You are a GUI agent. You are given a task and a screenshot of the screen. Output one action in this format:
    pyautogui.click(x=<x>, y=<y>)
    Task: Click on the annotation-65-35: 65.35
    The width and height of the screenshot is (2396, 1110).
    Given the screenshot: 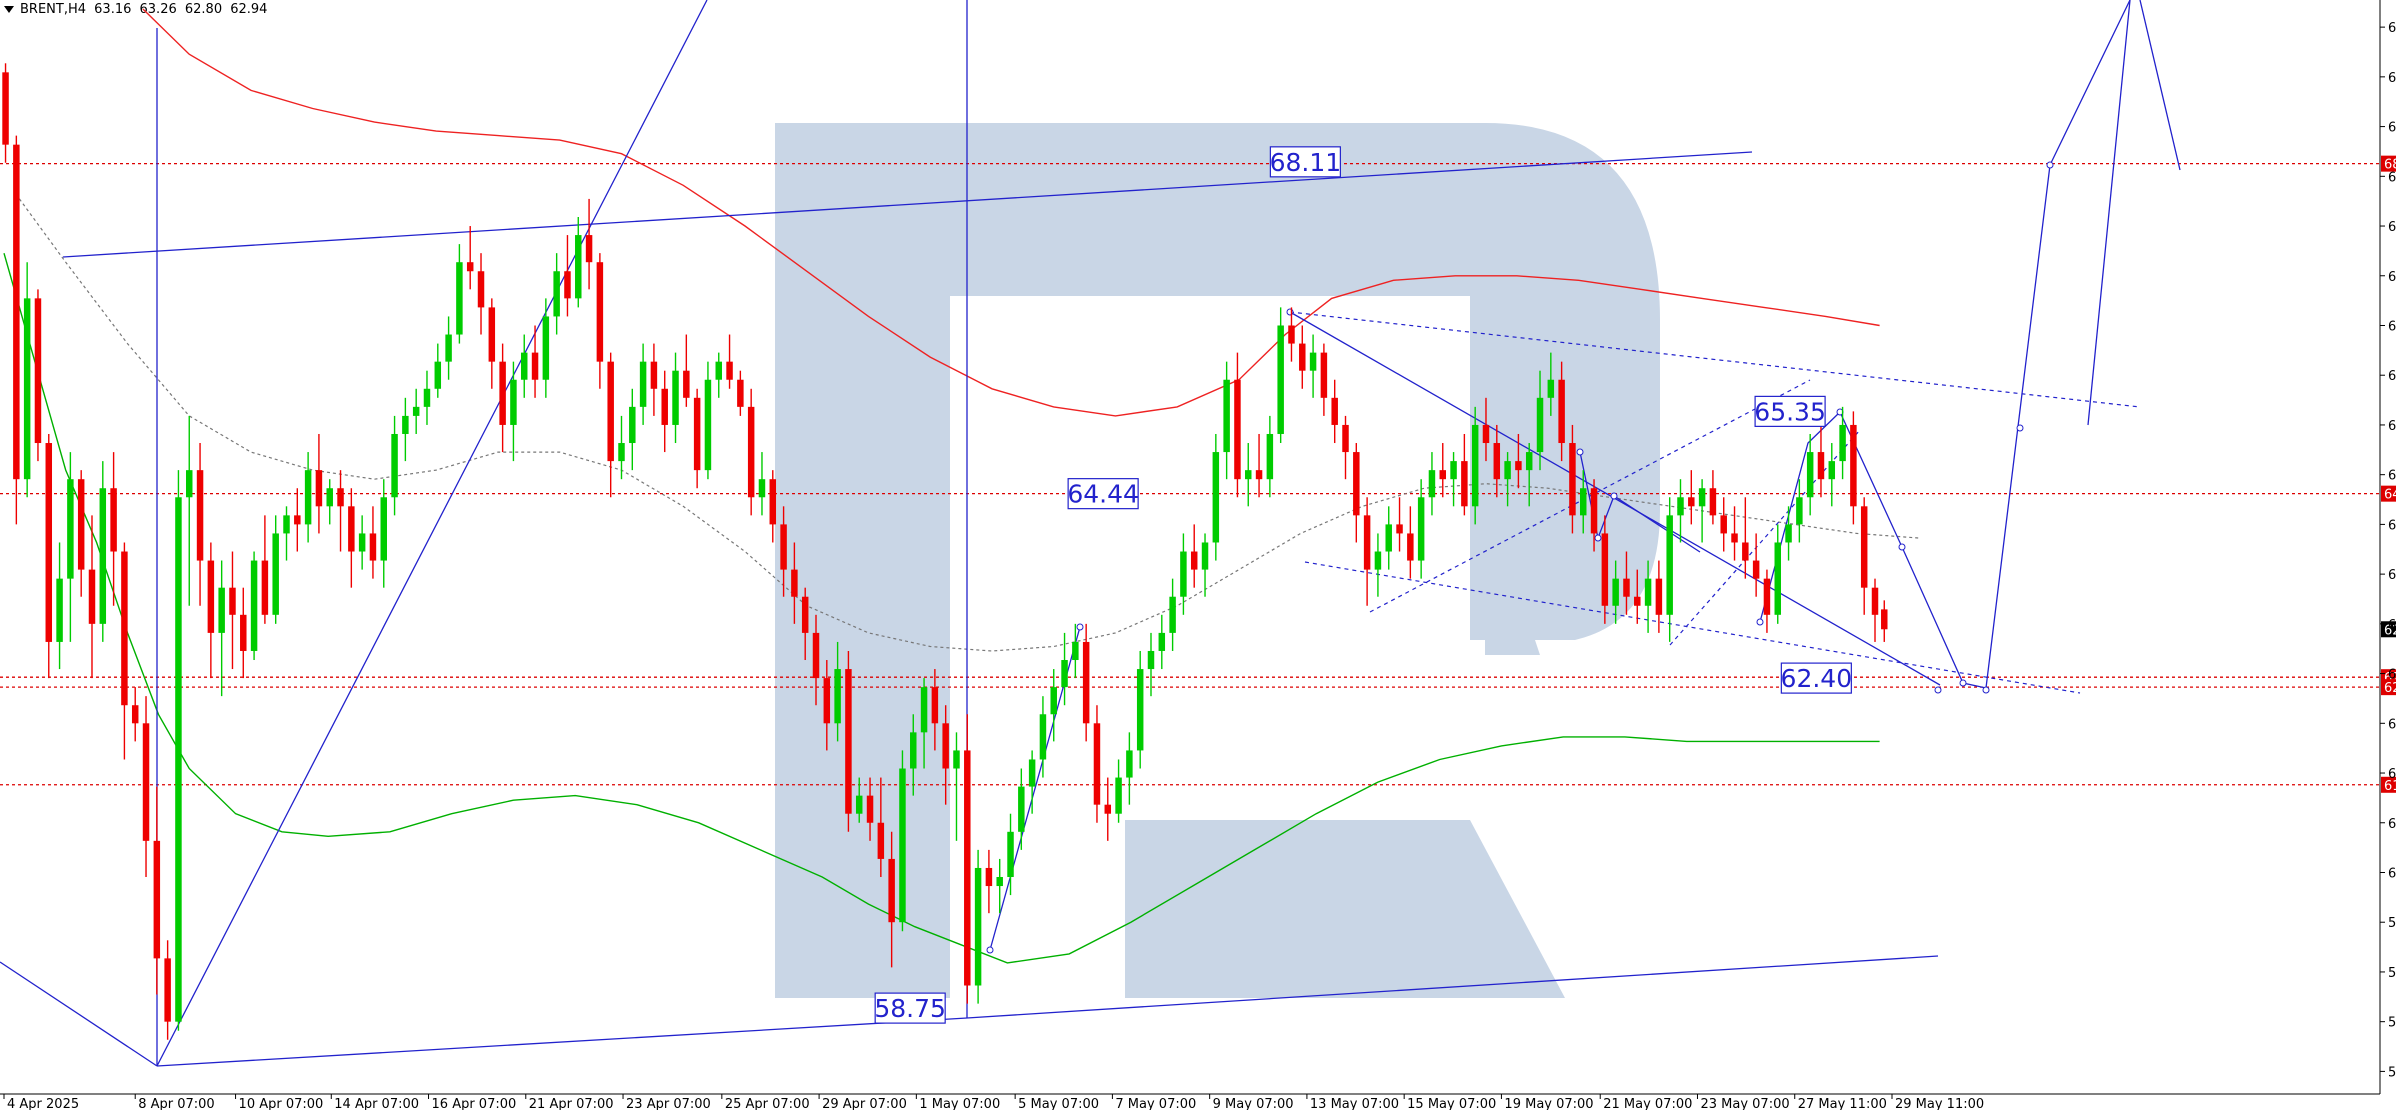 What is the action you would take?
    pyautogui.click(x=1790, y=411)
    